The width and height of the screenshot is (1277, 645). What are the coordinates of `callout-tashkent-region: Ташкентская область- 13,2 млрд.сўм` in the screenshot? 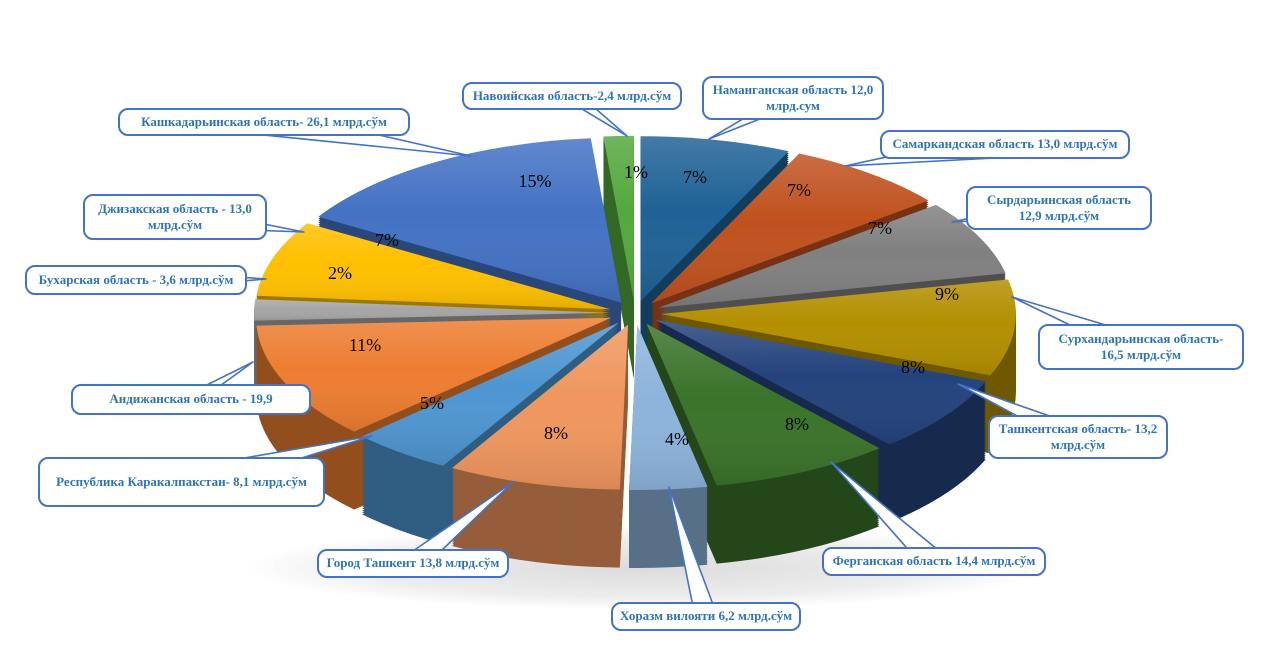 It's located at (1078, 437).